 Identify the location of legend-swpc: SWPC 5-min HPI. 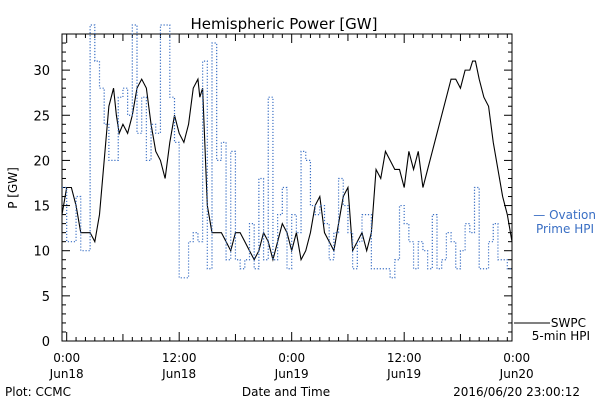
(552, 329).